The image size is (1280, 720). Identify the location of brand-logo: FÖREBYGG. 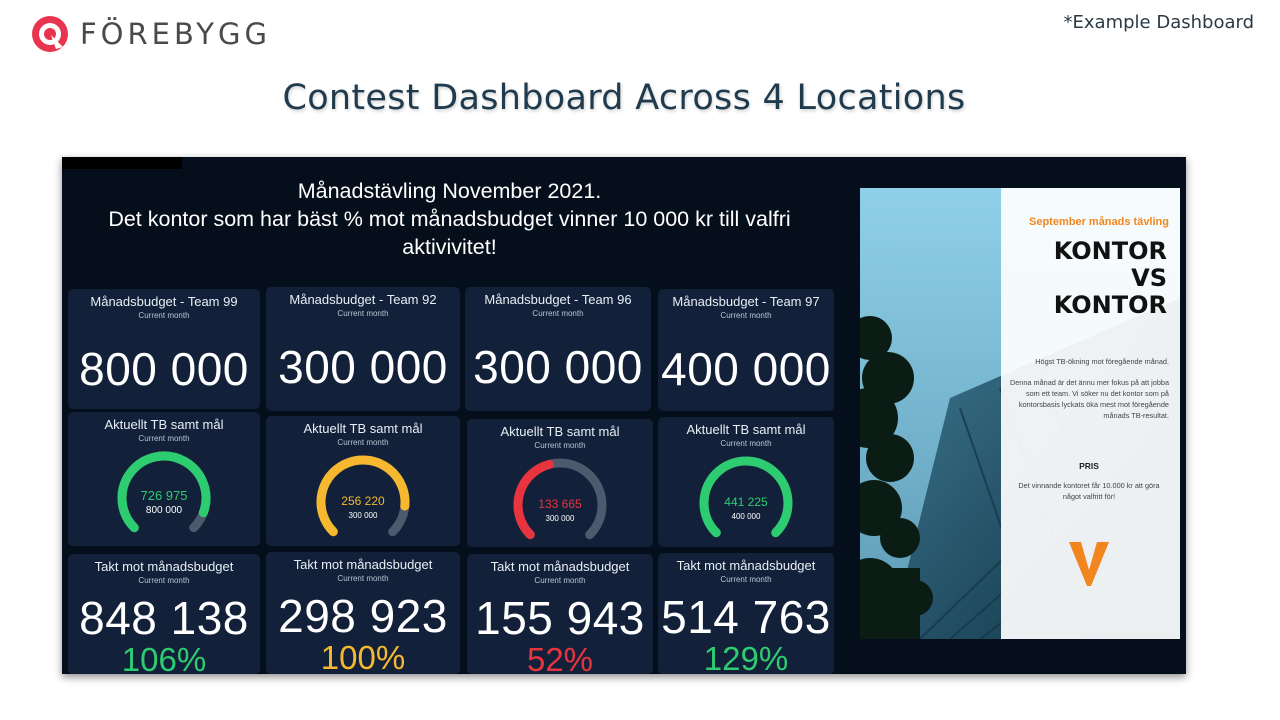
(150, 34).